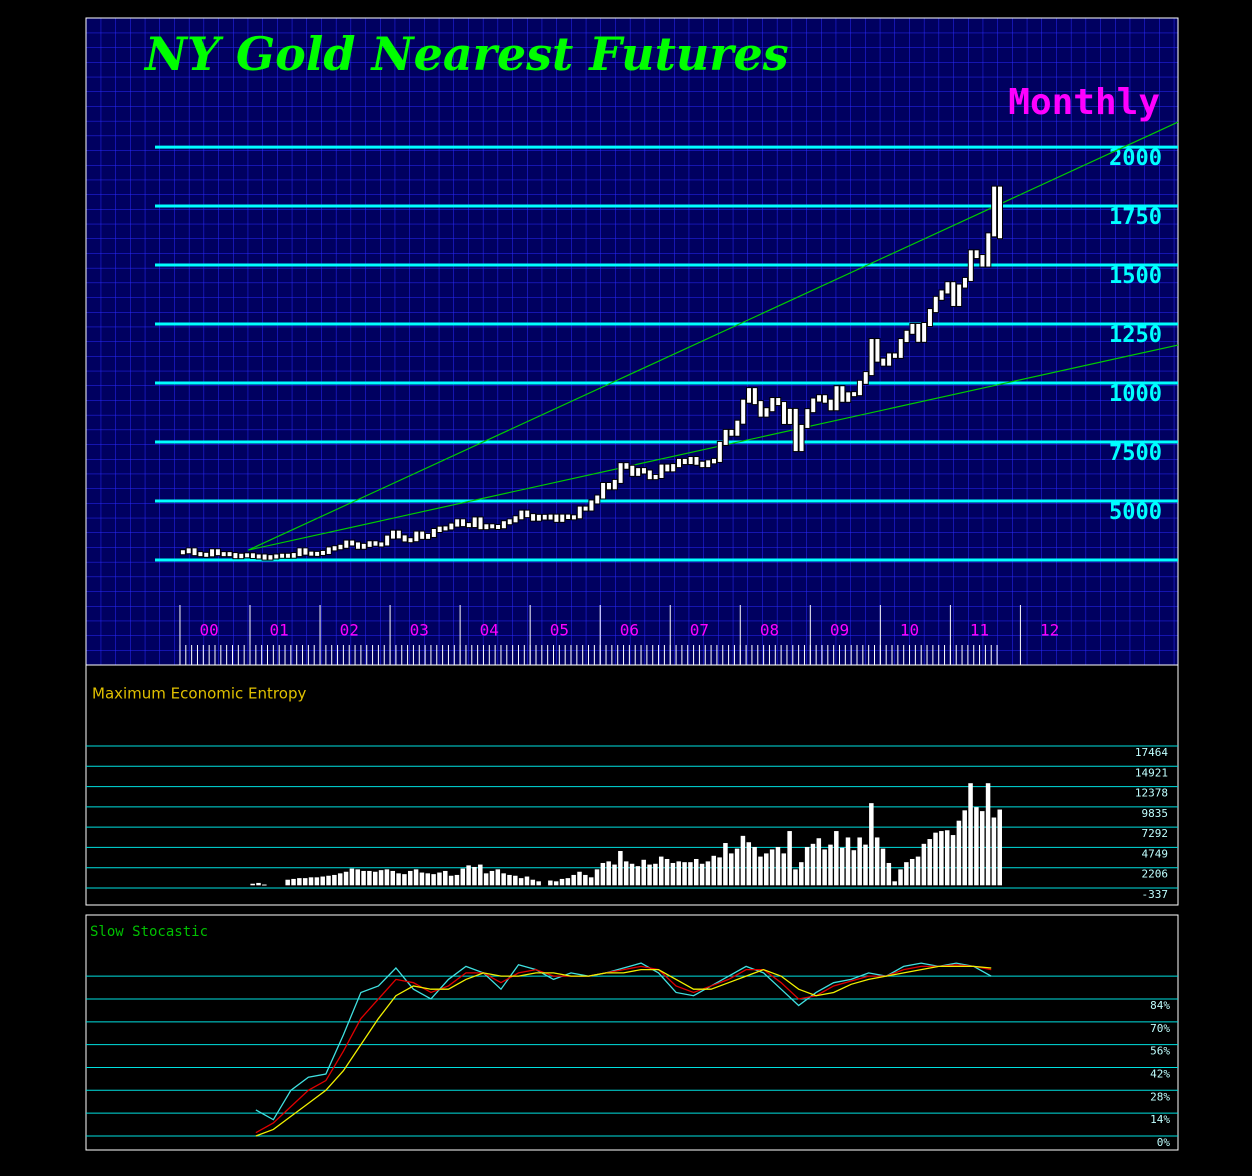 The width and height of the screenshot is (1252, 1176). Describe the element at coordinates (209, 630) in the screenshot. I see `x-tick-label: 00` at that location.